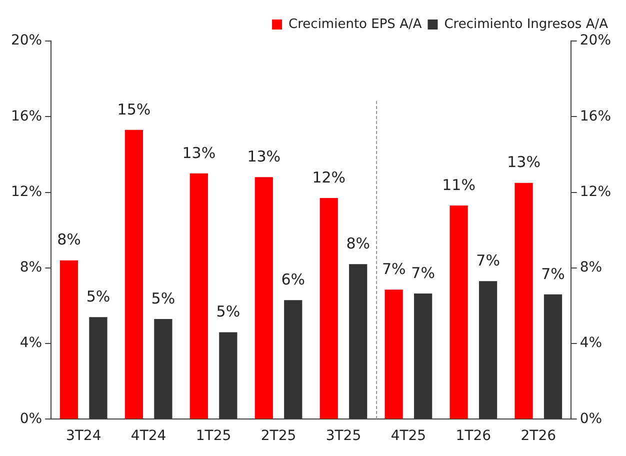  What do you see at coordinates (474, 436) in the screenshot?
I see `x-tick-label: 1T26` at bounding box center [474, 436].